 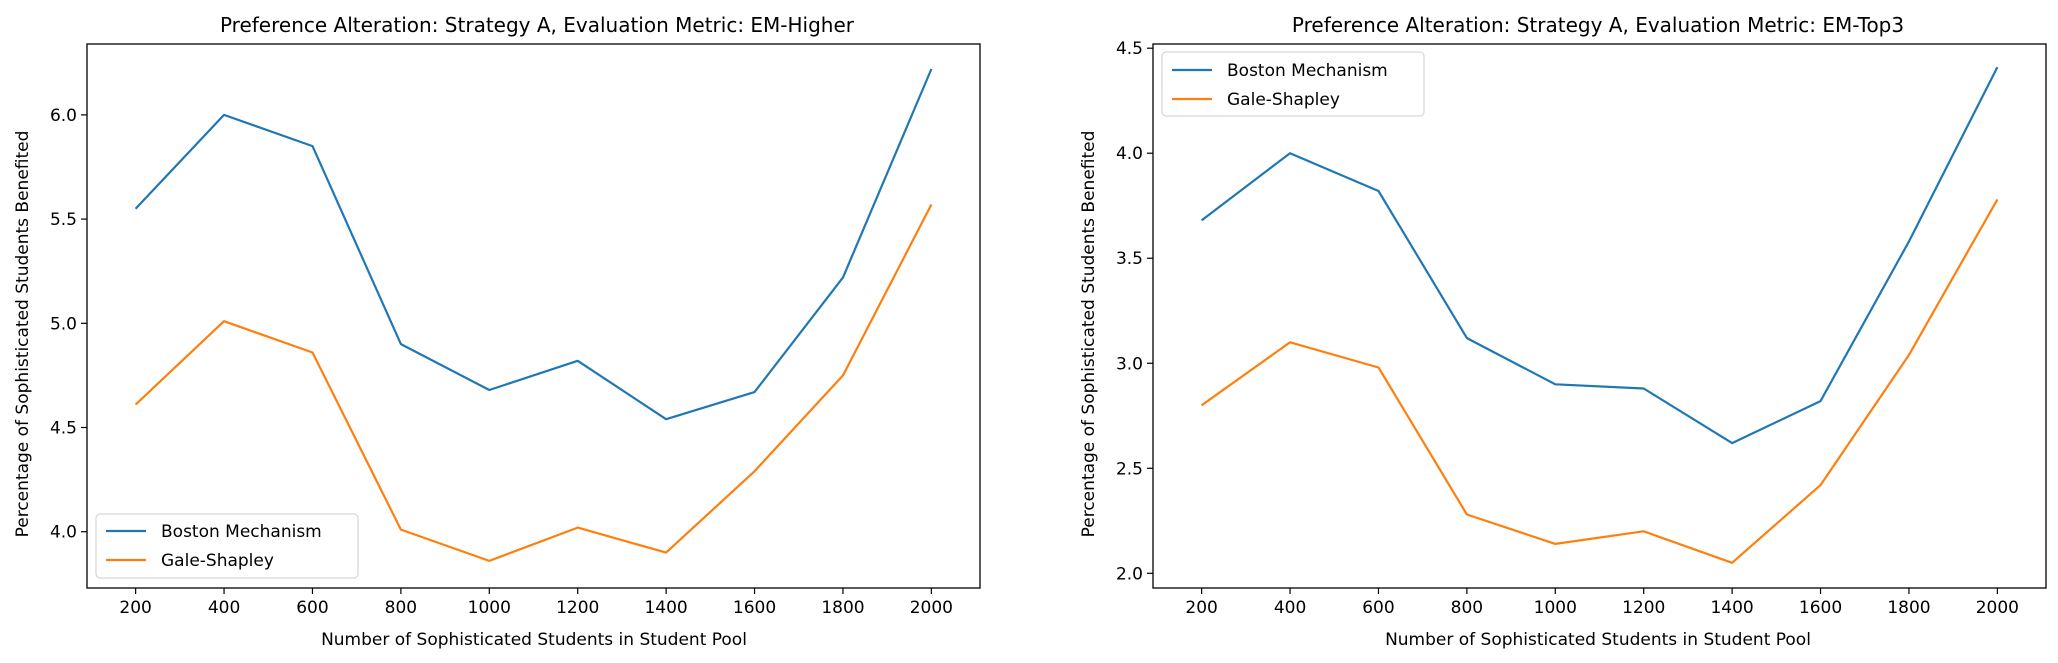 I want to click on y-tick-label: 3.5, so click(x=1129, y=259).